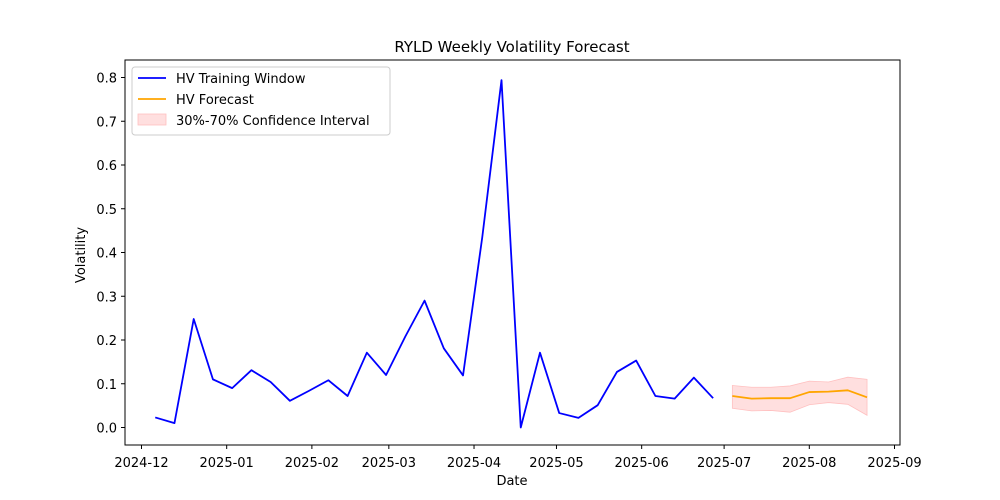 Image resolution: width=1000 pixels, height=500 pixels. I want to click on legend-box, so click(261, 101).